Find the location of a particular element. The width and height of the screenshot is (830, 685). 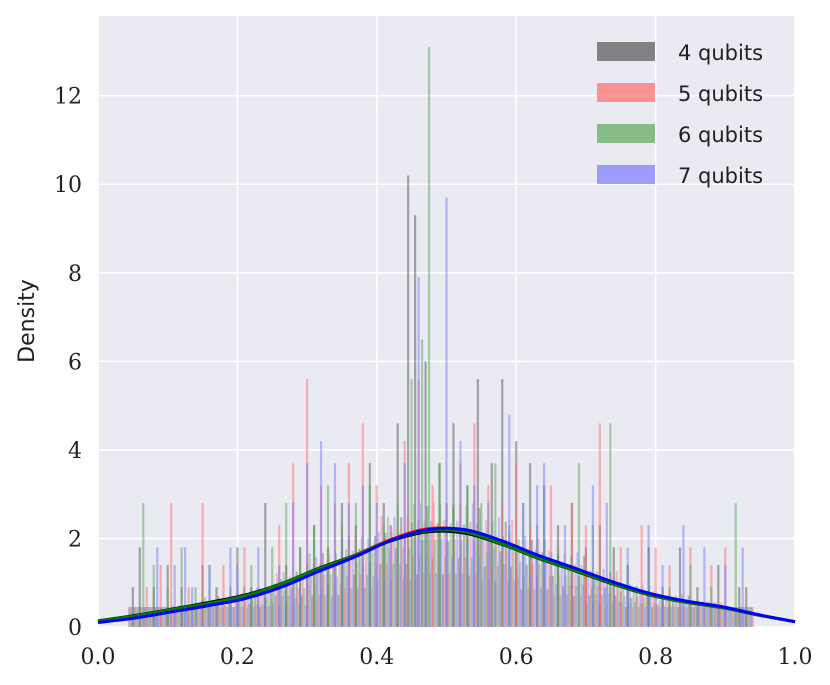

x-tick-label: 0.4 is located at coordinates (376, 657).